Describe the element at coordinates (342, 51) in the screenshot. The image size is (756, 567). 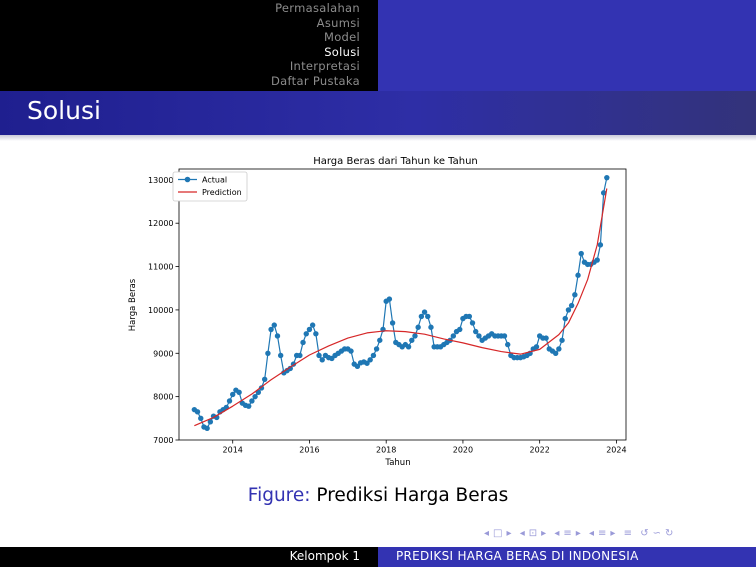
I see `nav-item-solusi: Solusi` at that location.